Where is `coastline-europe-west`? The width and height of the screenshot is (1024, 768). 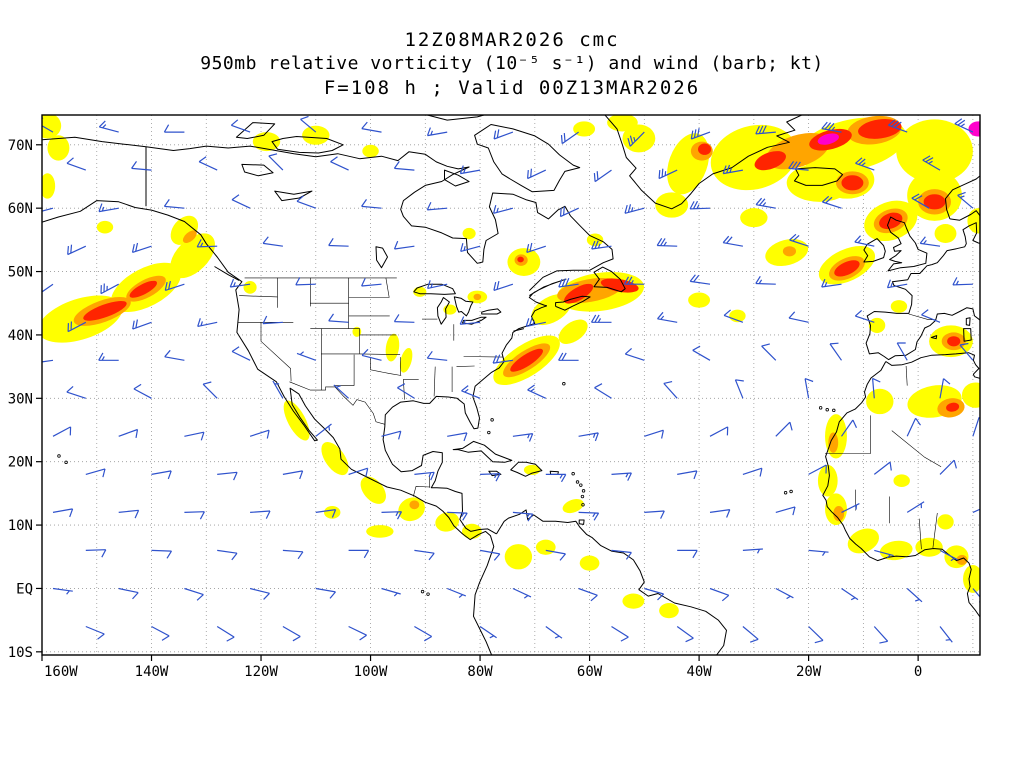 coastline-europe-west is located at coordinates (922, 312).